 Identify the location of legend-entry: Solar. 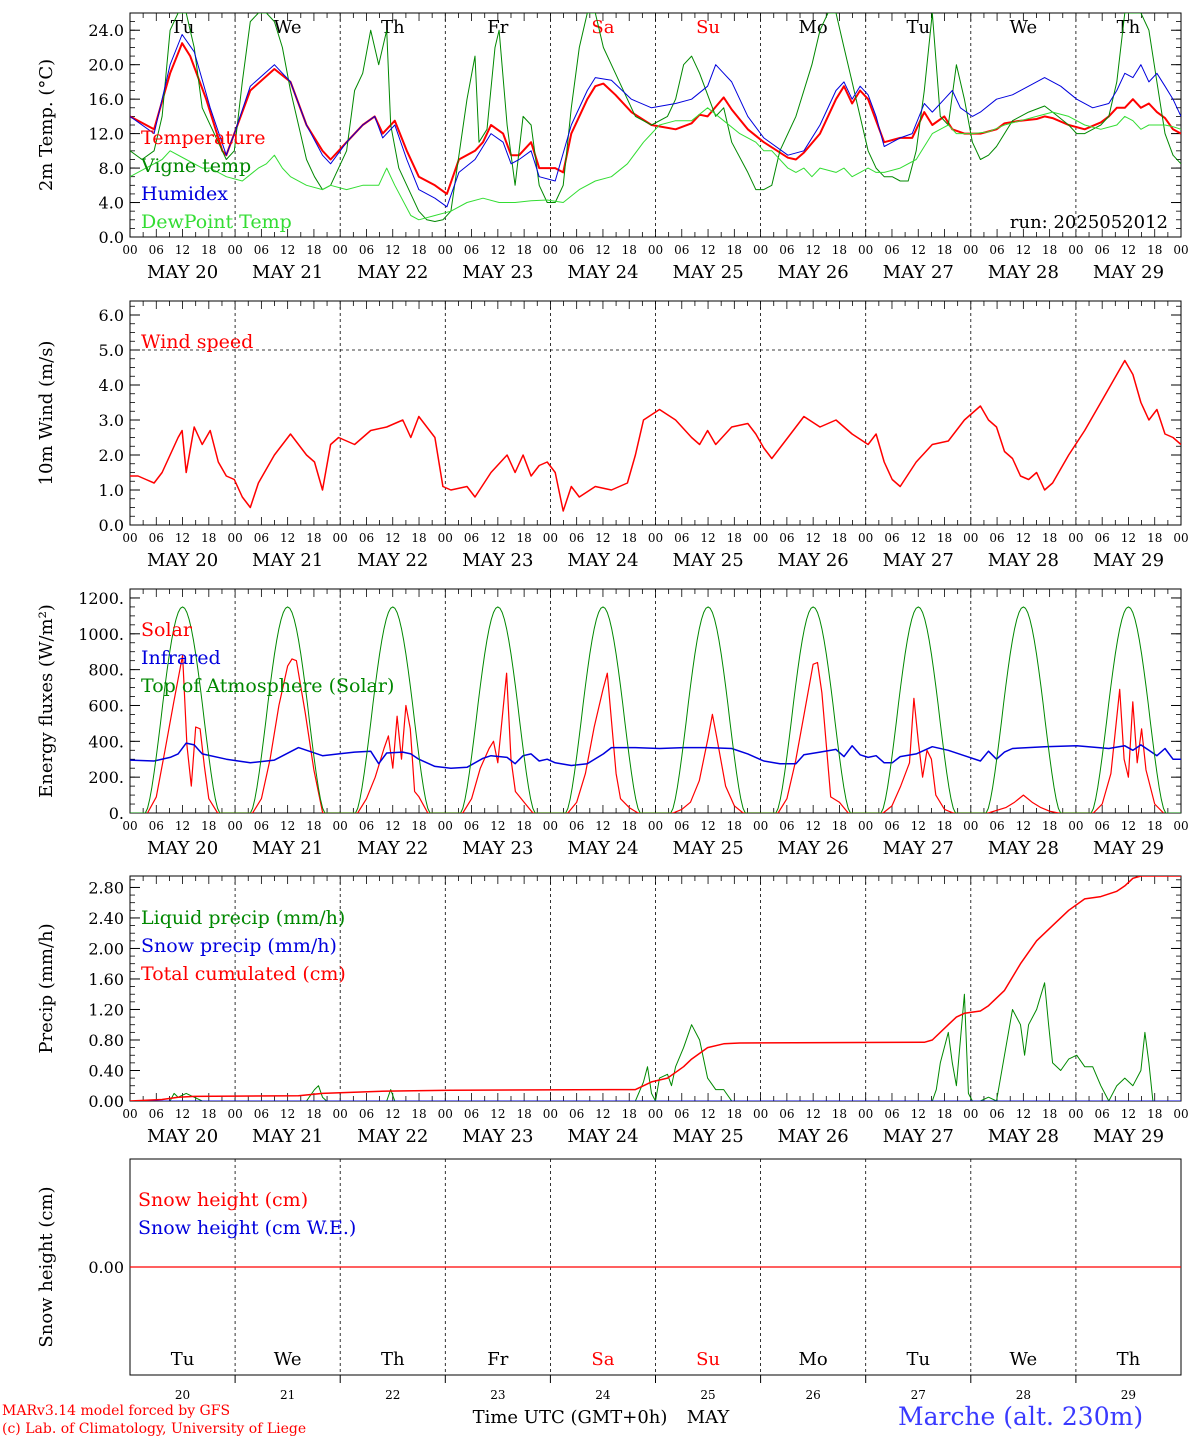
(167, 630).